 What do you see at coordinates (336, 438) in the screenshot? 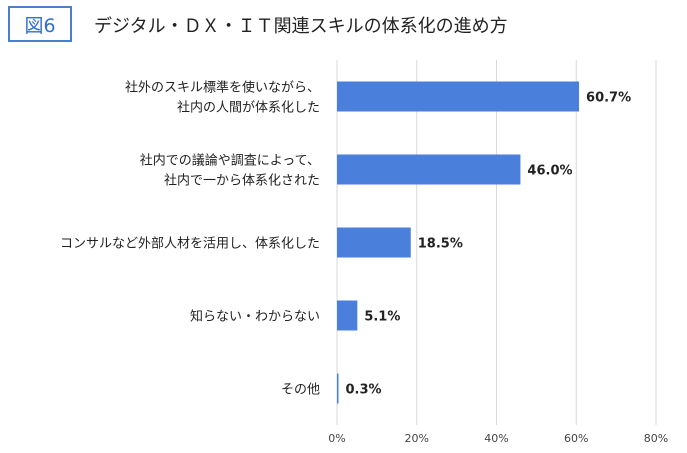
I see `x-tick-label: 0%` at bounding box center [336, 438].